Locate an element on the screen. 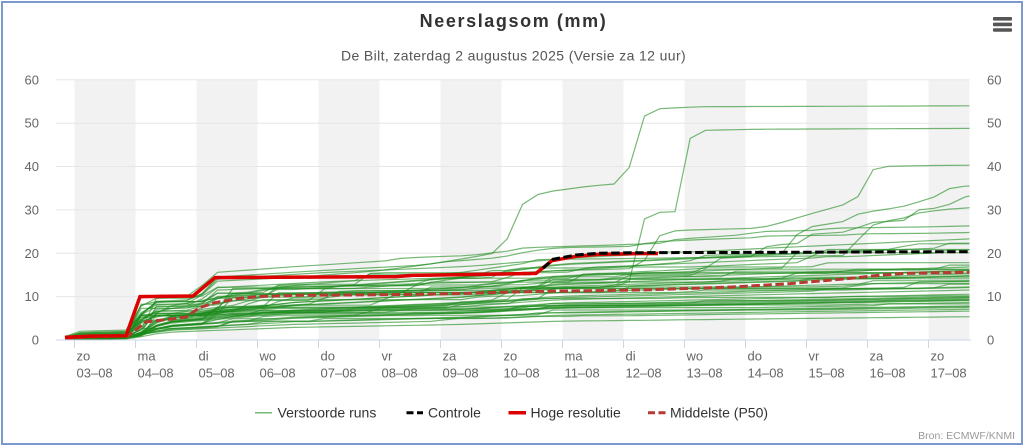 This screenshot has width=1024, height=448. svg-text: 10–08 is located at coordinates (522, 373).